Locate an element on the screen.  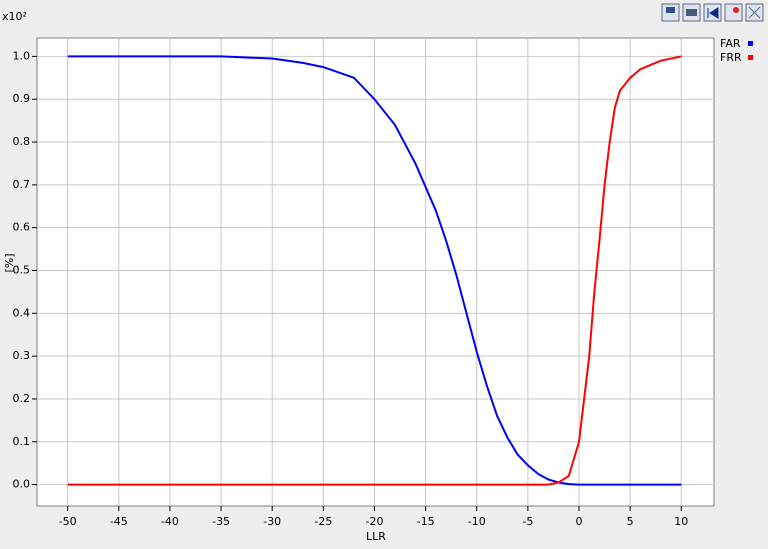
x-tick-label: -35 is located at coordinates (221, 521).